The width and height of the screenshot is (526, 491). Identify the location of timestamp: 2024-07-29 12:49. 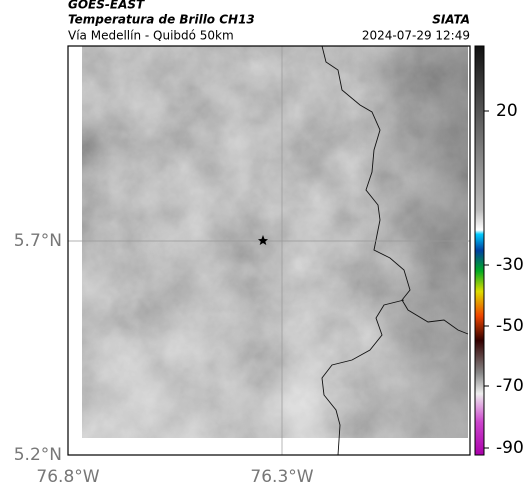
(416, 36).